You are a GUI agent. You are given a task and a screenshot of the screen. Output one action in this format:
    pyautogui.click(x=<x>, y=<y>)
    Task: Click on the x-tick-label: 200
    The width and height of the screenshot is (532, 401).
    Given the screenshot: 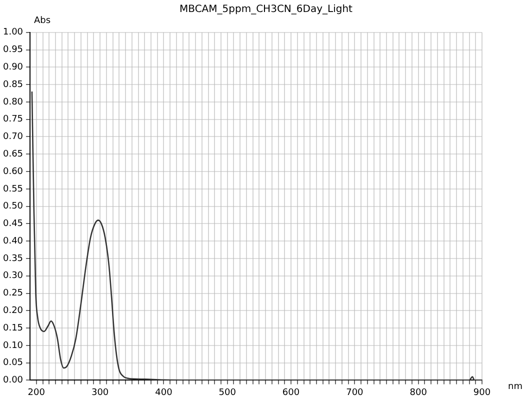 What is the action you would take?
    pyautogui.click(x=37, y=393)
    